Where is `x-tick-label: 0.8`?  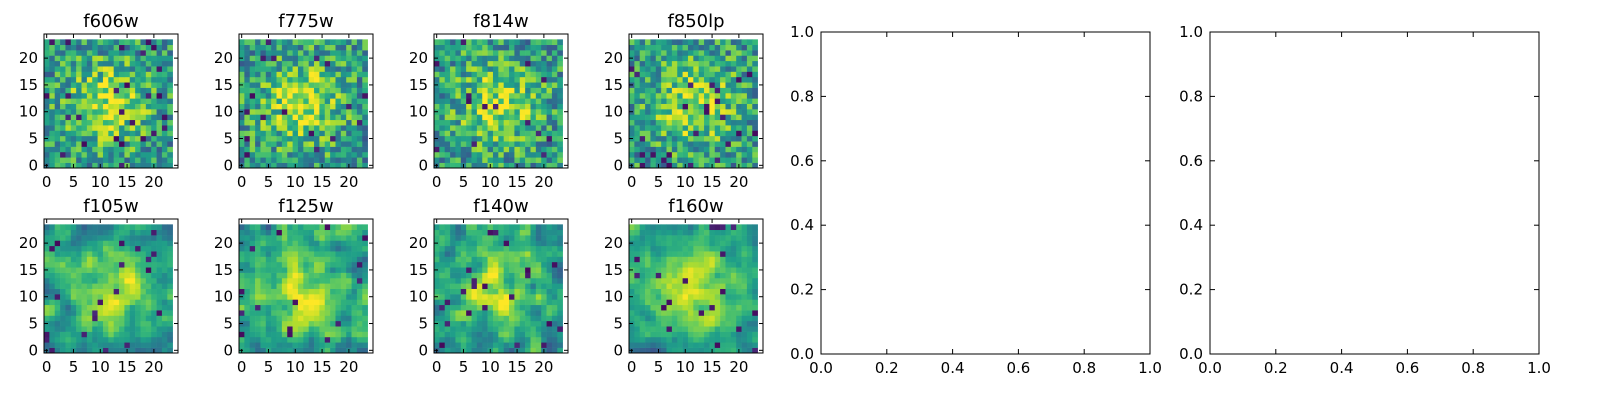 x-tick-label: 0.8 is located at coordinates (1473, 368).